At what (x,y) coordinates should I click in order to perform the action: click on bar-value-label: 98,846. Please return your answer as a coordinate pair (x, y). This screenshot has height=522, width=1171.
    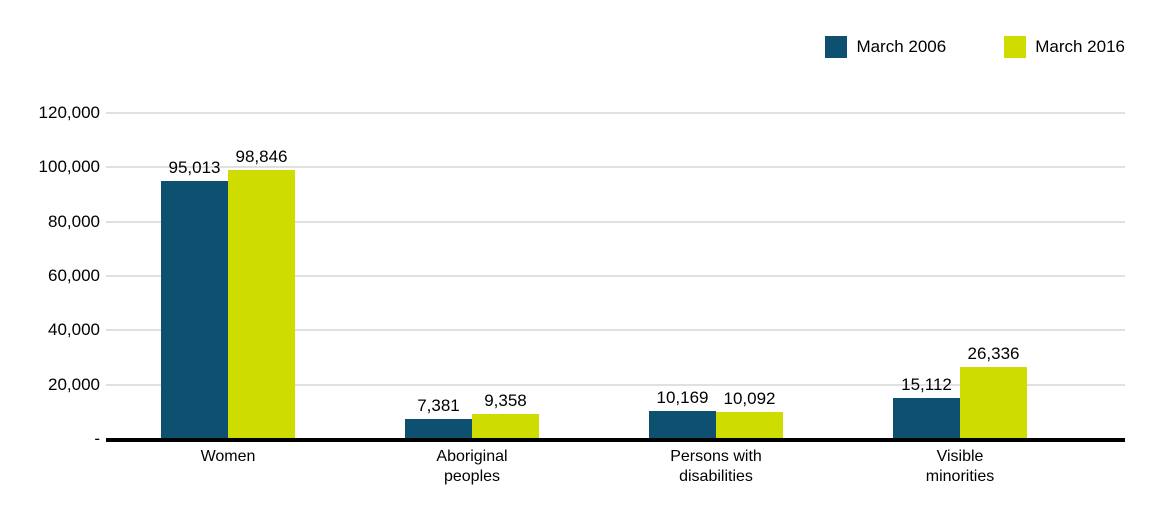
    Looking at the image, I should click on (261, 156).